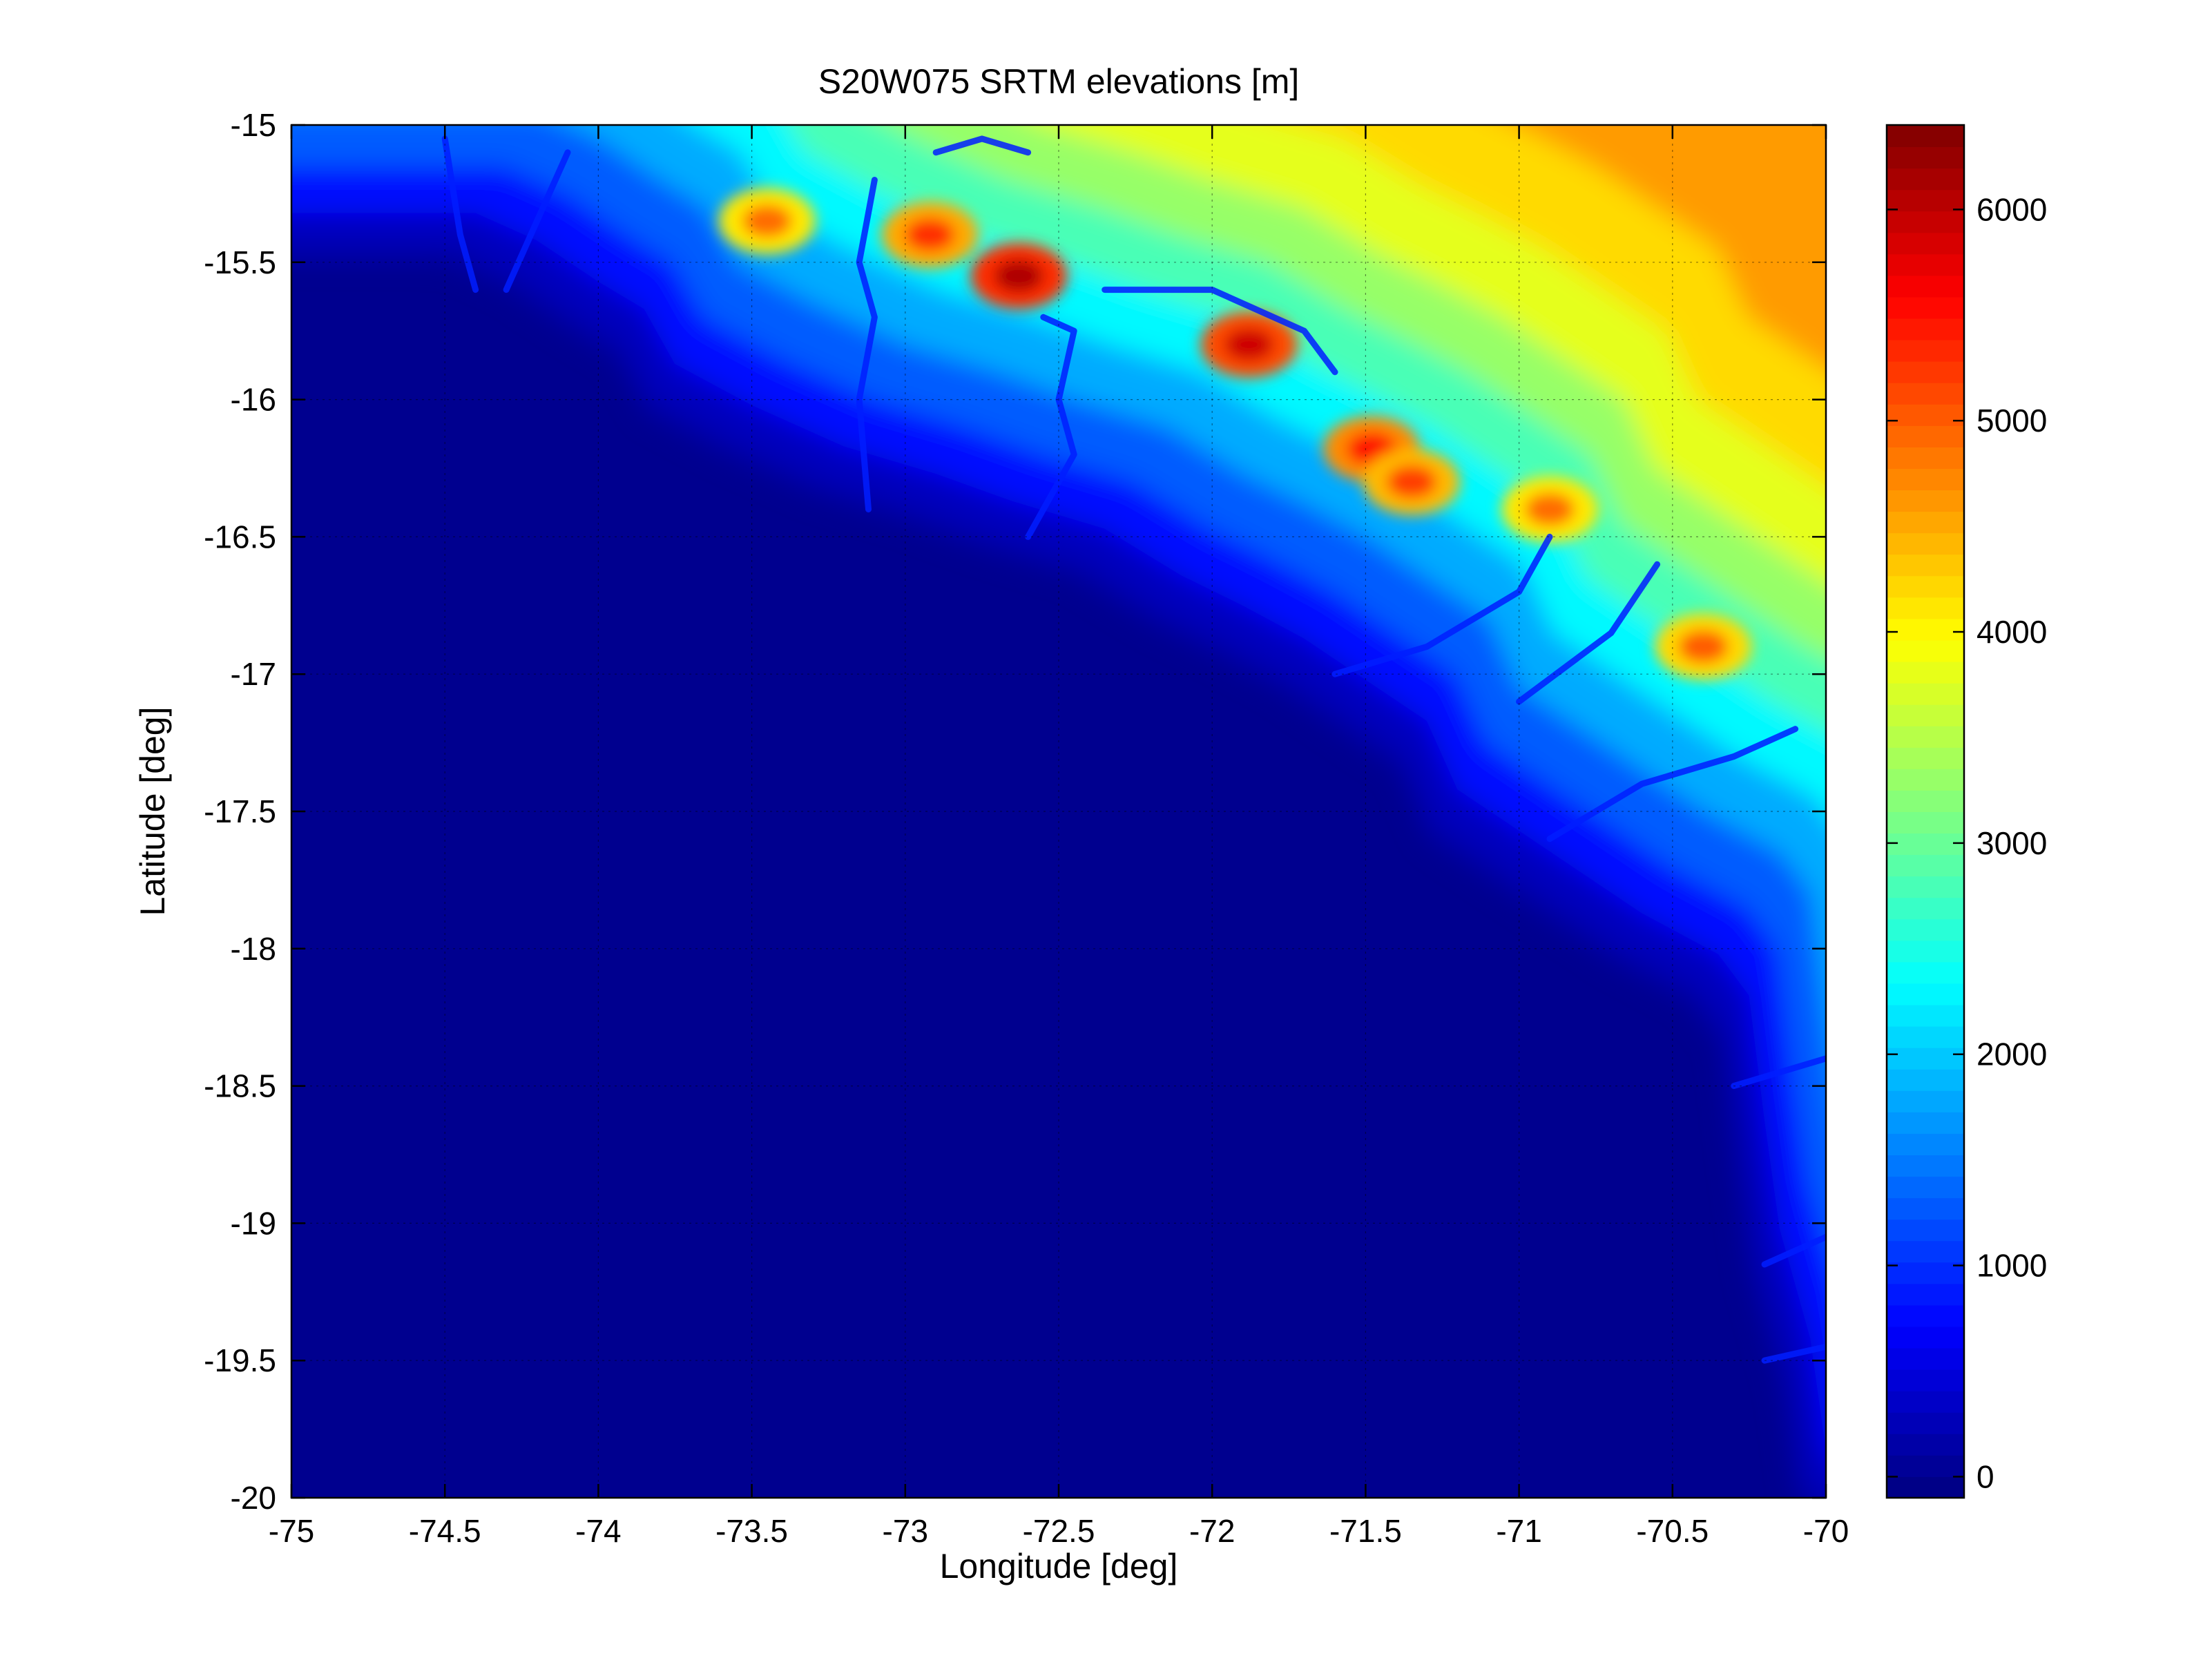 The height and width of the screenshot is (1658, 2212). What do you see at coordinates (1212, 1531) in the screenshot?
I see `x-tick-label: -72` at bounding box center [1212, 1531].